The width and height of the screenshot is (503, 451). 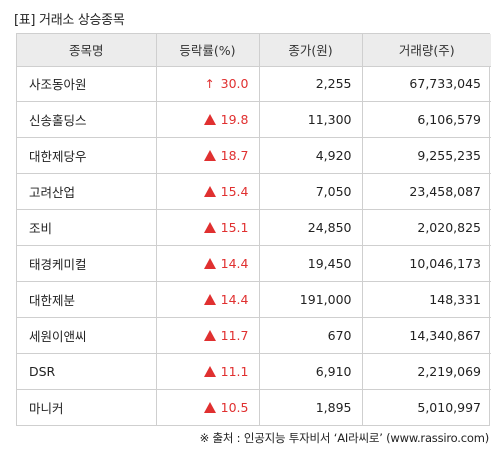 What do you see at coordinates (311, 371) in the screenshot?
I see `close-price: 6,910` at bounding box center [311, 371].